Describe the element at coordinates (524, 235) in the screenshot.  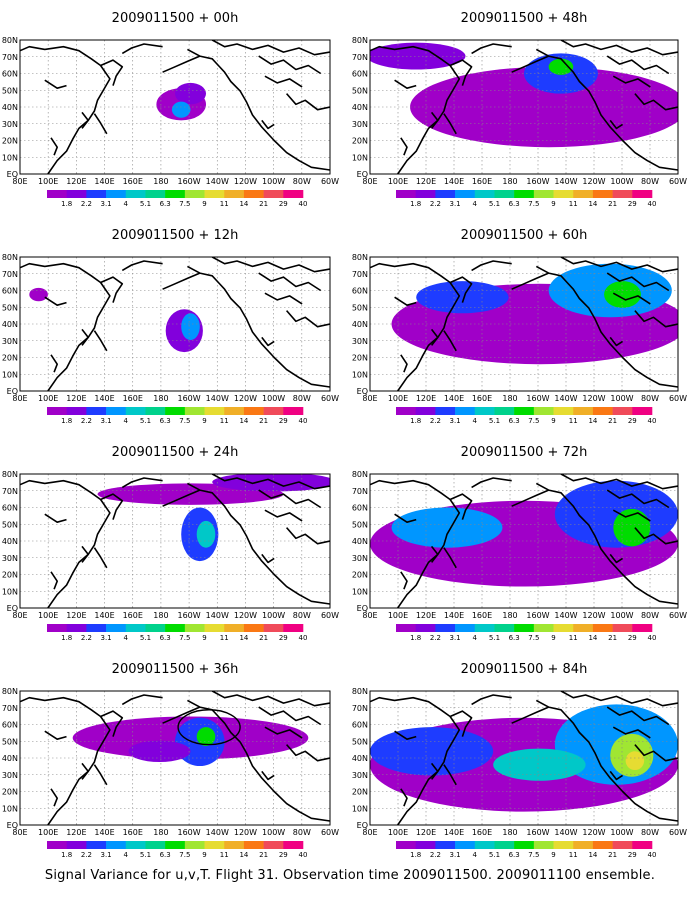
I see `panel-title: 2009011500 + 60h` at that location.